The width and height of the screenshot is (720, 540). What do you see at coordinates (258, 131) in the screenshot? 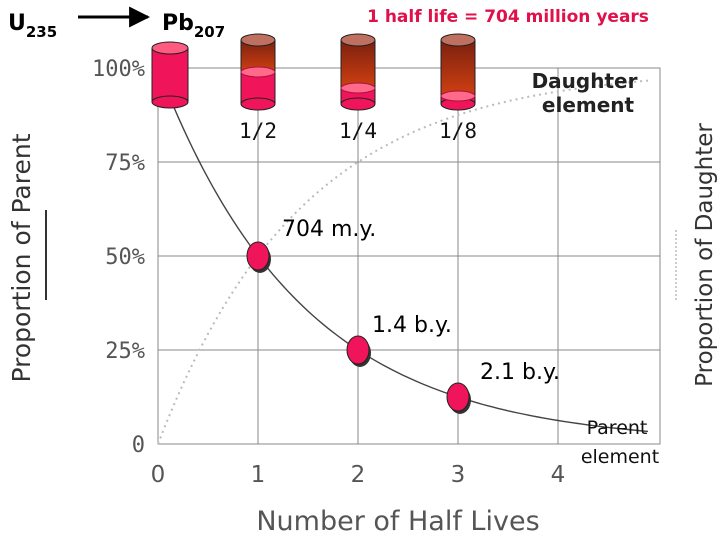
I see `cylinder-label-1: 1/2` at bounding box center [258, 131].